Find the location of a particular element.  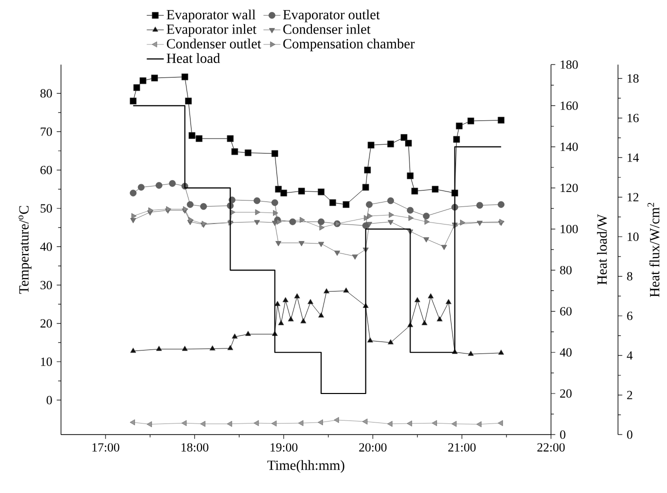

y2-tick-label: 0 is located at coordinates (563, 434).